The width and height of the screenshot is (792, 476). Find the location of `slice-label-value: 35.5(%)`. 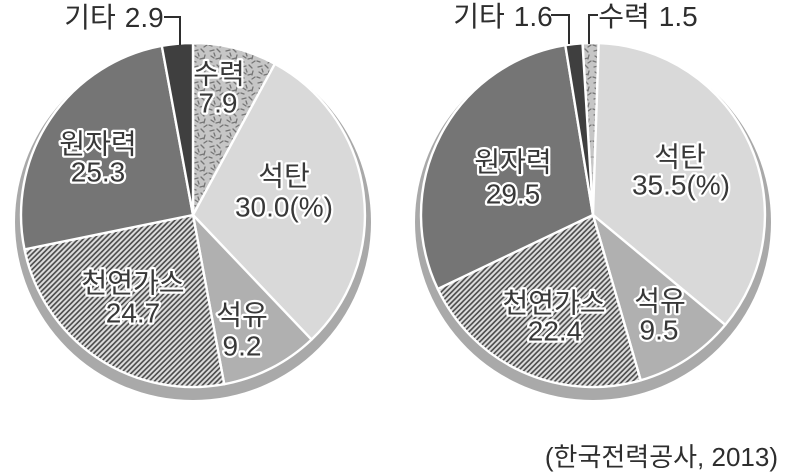

slice-label-value: 35.5(%) is located at coordinates (681, 185).